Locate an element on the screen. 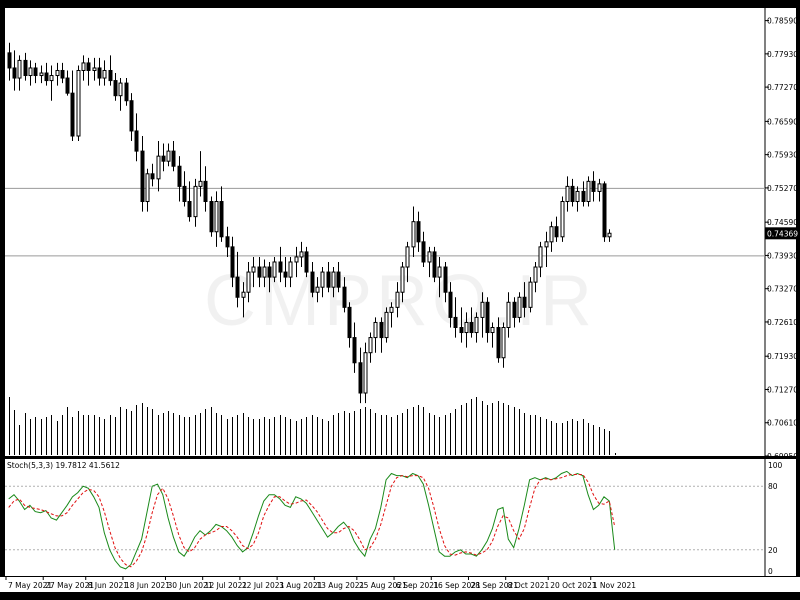 The height and width of the screenshot is (600, 800). price-tick-label: 0.78590 is located at coordinates (782, 21).